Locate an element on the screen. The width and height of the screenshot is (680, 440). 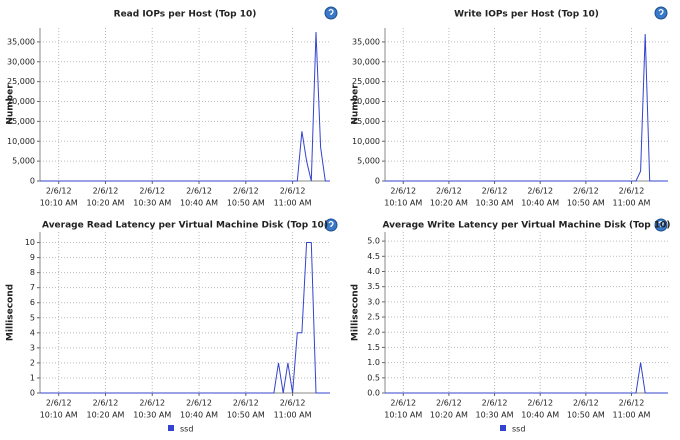
y-tick-label: 6 is located at coordinates (32, 302).